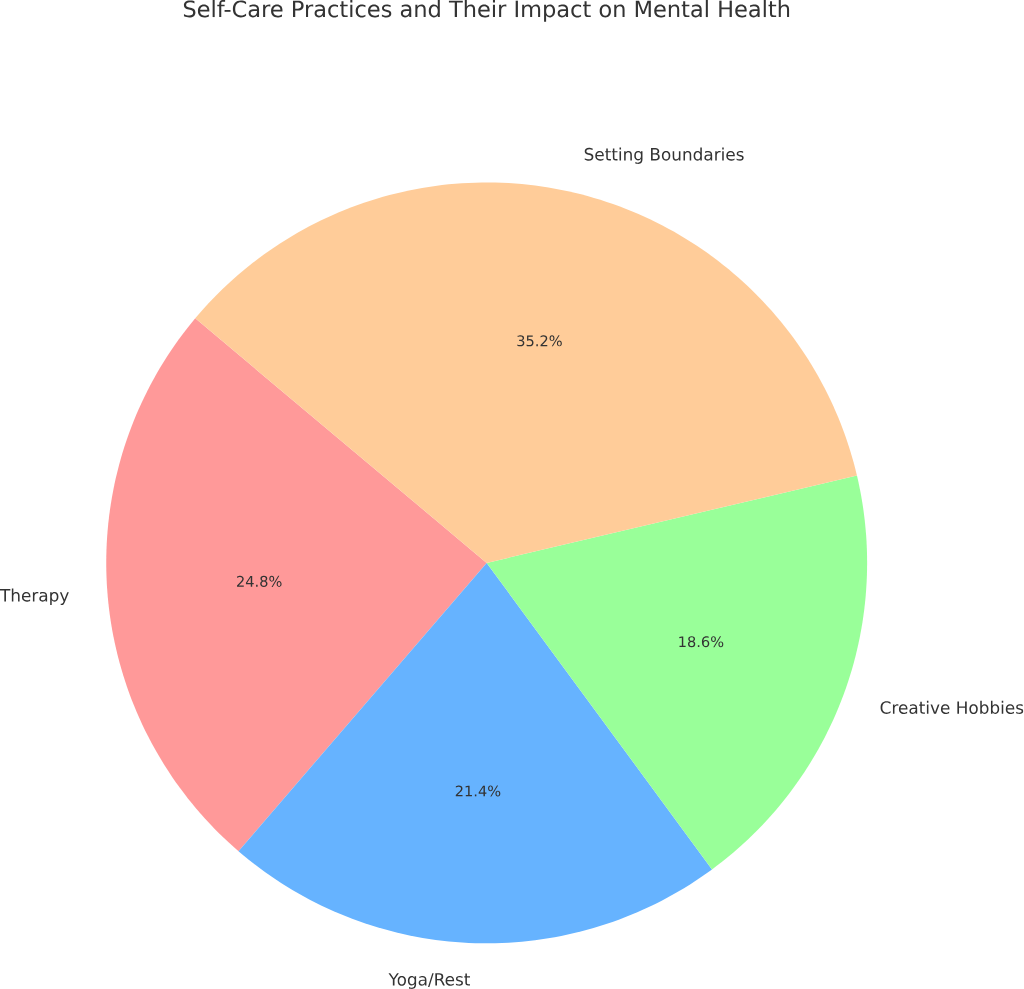 The width and height of the screenshot is (1024, 989). I want to click on slice-label: Therapy, so click(34, 596).